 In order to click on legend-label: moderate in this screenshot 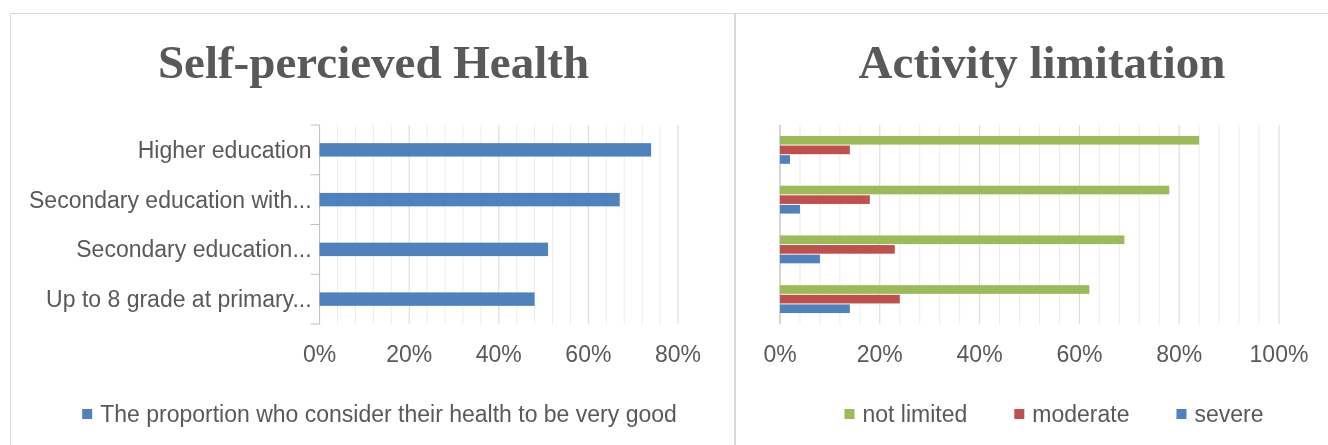, I will do `click(1081, 414)`.